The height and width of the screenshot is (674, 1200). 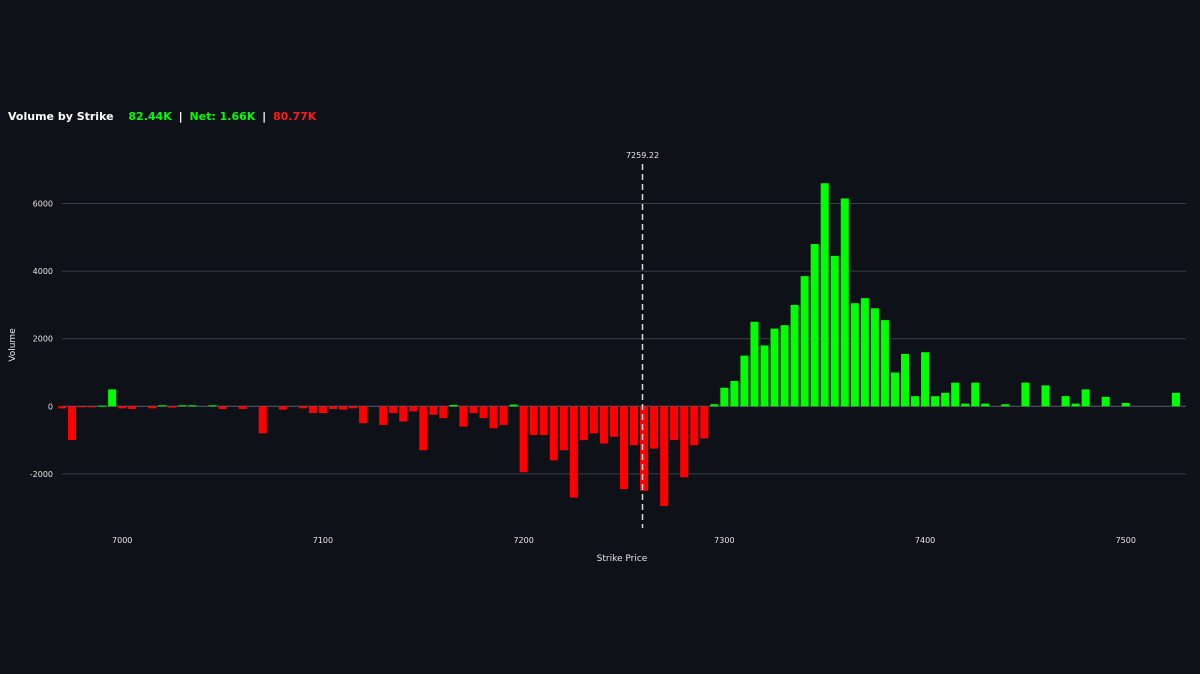 I want to click on x-tick-label: 7000, so click(x=122, y=540).